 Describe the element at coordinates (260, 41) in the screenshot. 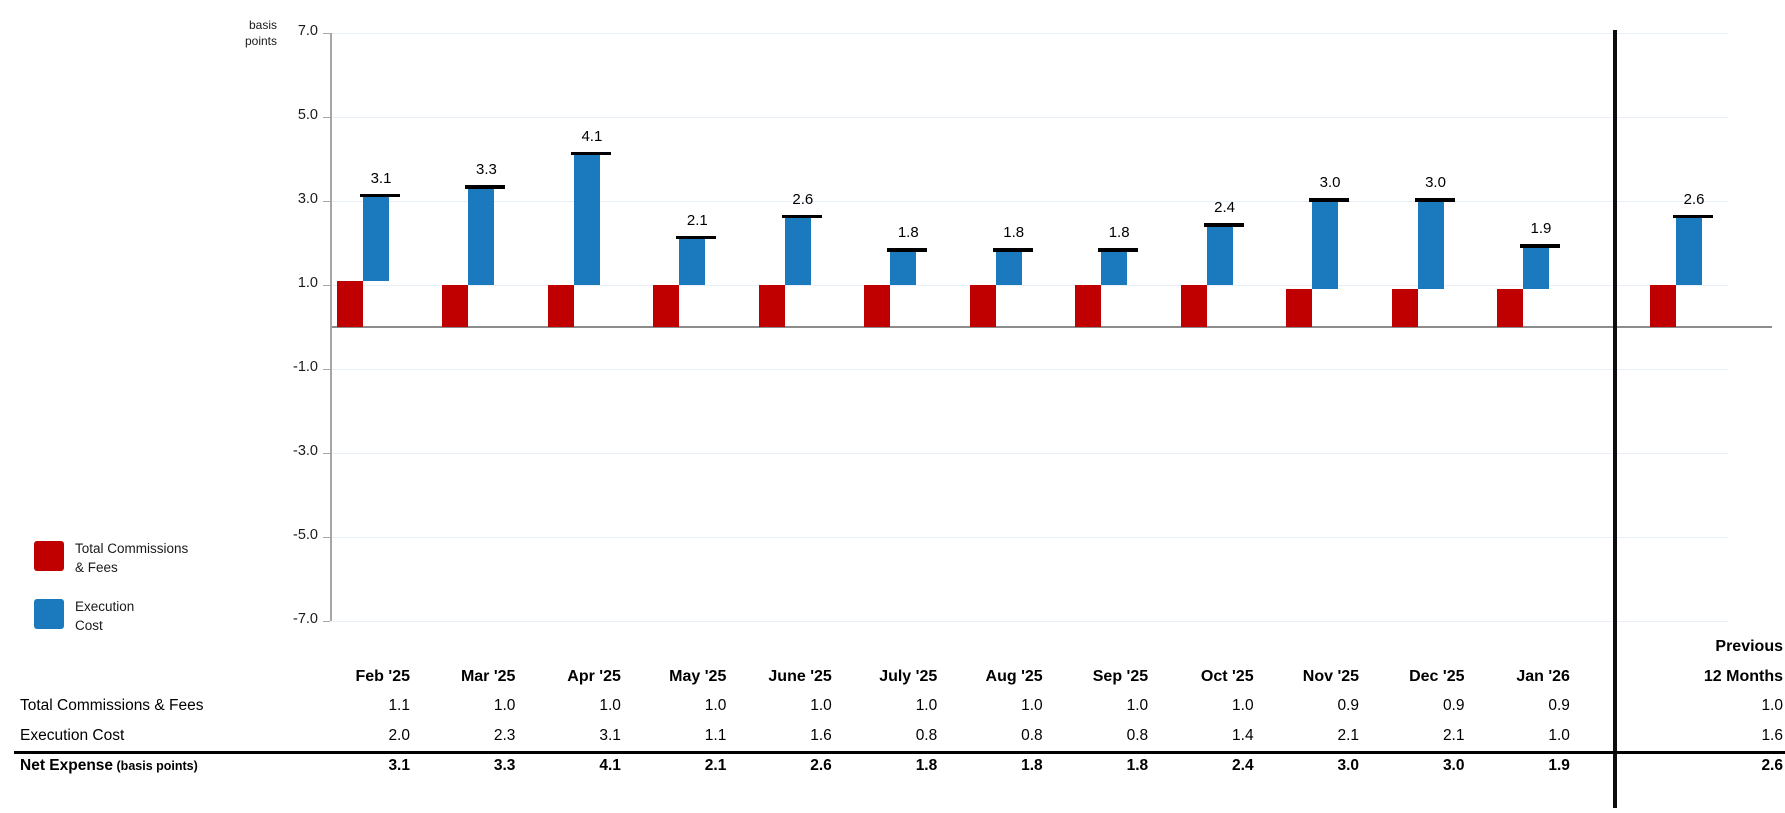

I see `y-axis-unit-line2: points` at that location.